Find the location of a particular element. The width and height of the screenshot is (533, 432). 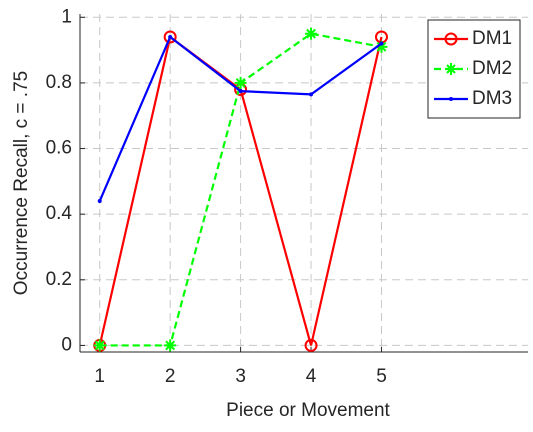

y-tick-label: 1 is located at coordinates (66, 16).